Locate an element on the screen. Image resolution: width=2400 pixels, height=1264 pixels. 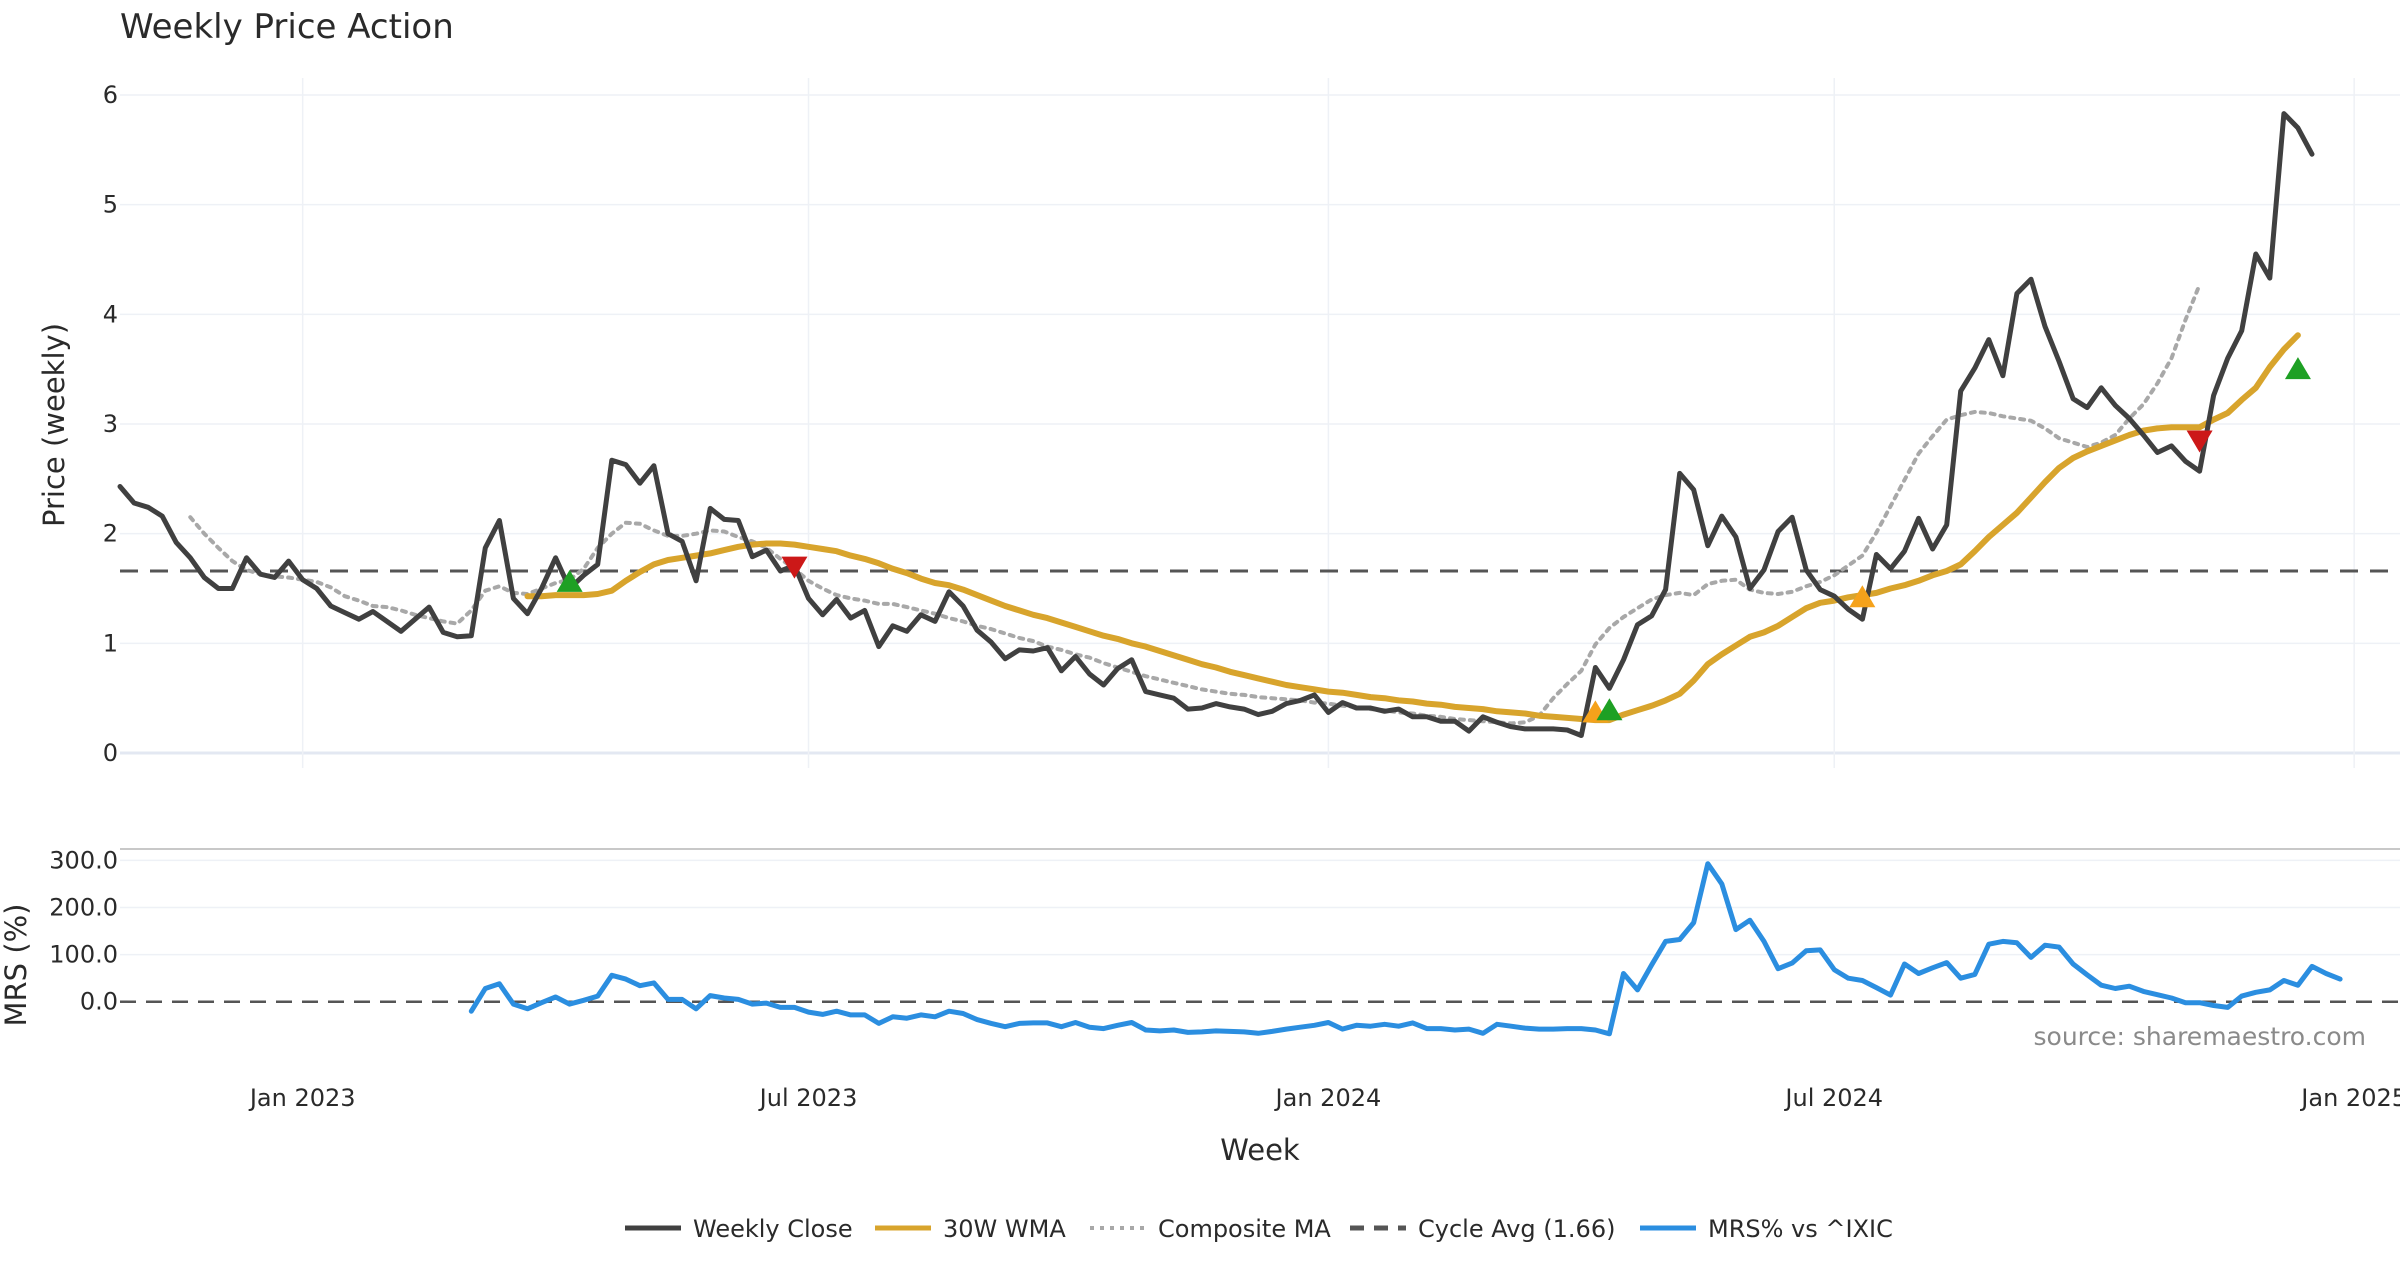
price-y-ticks: 0 1 2 3 4 5 6 is located at coordinates (110, 424).